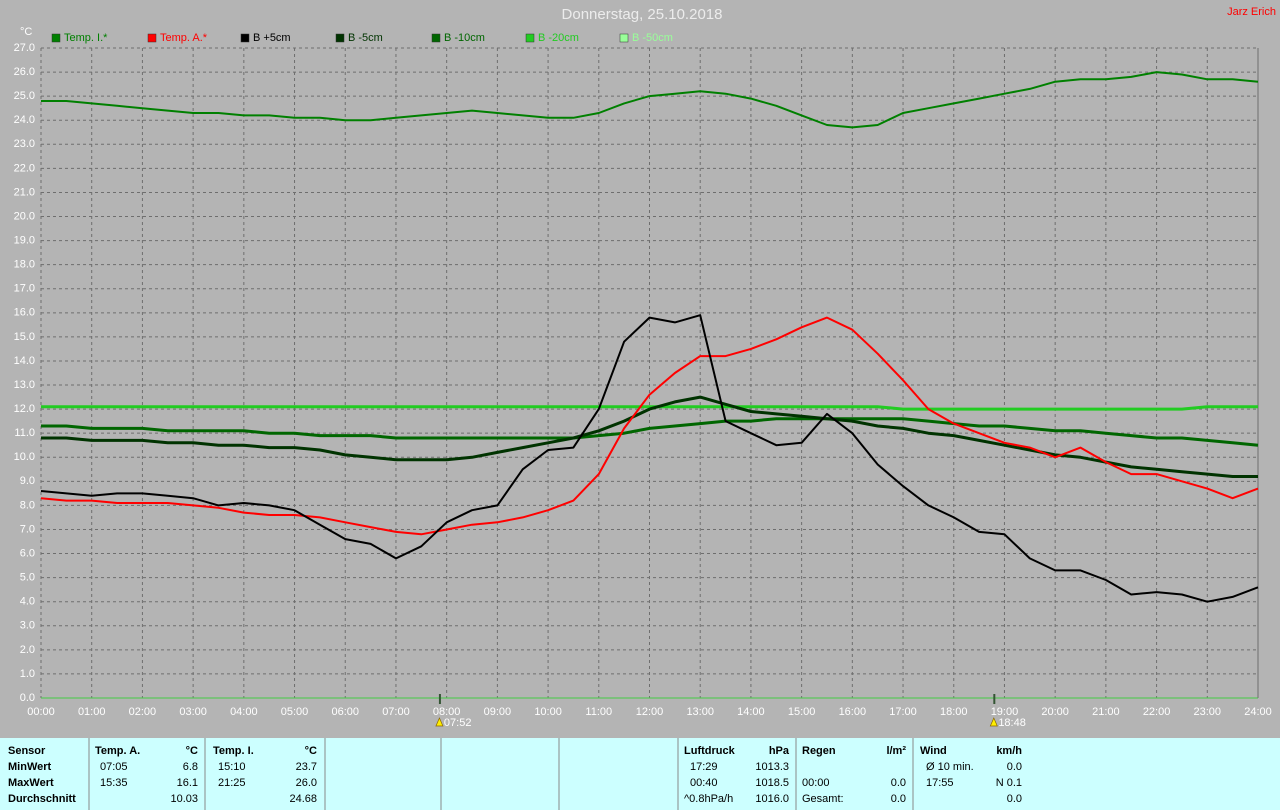  I want to click on x-tick-label: 06:00, so click(345, 712).